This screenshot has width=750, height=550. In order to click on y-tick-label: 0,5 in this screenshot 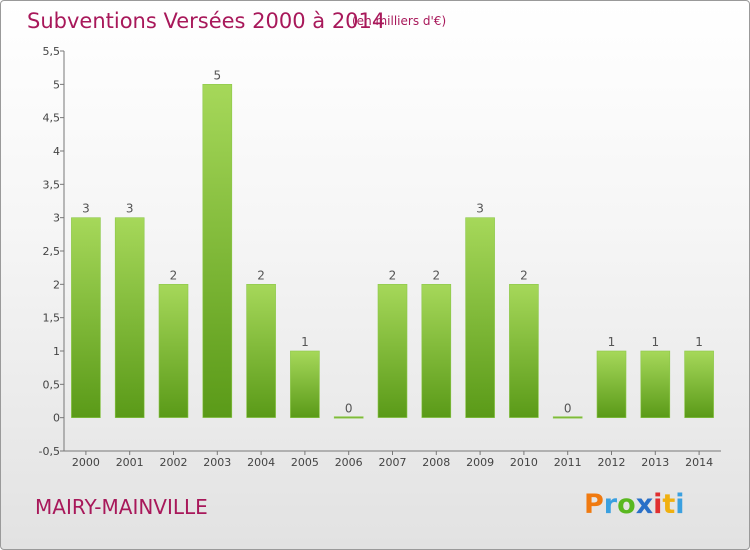, I will do `click(52, 384)`.